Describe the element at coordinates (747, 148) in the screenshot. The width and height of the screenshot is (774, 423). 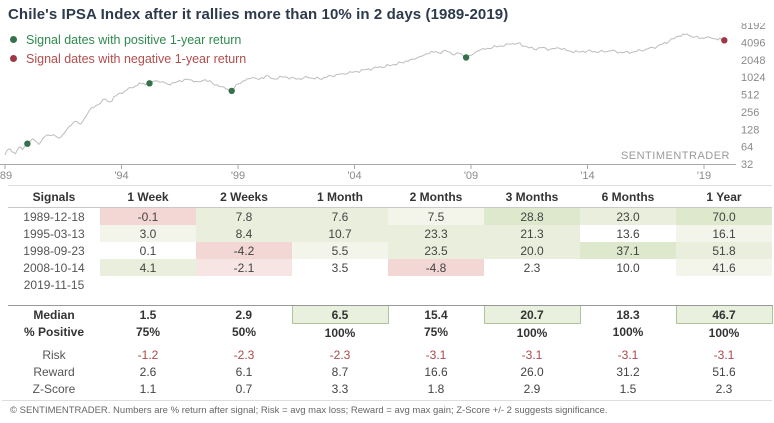
I see `y-axis-label: 64` at that location.